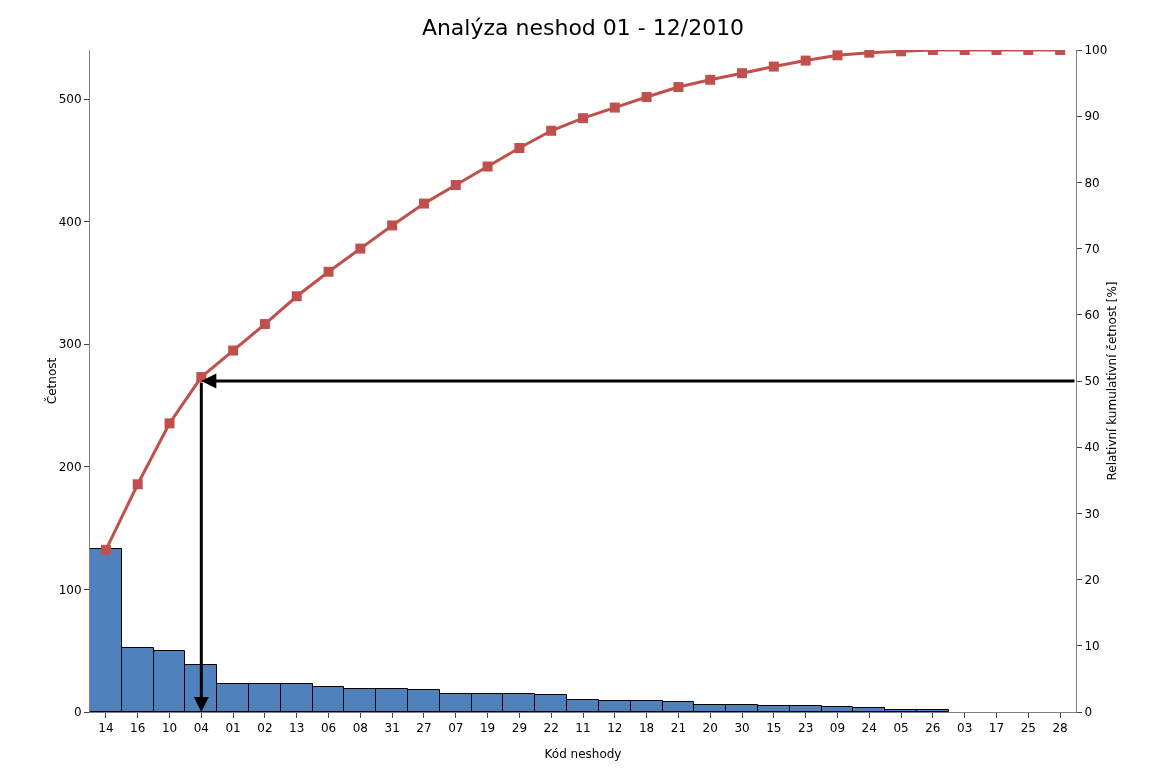  Describe the element at coordinates (456, 728) in the screenshot. I see `x-tick-label: 07` at that location.